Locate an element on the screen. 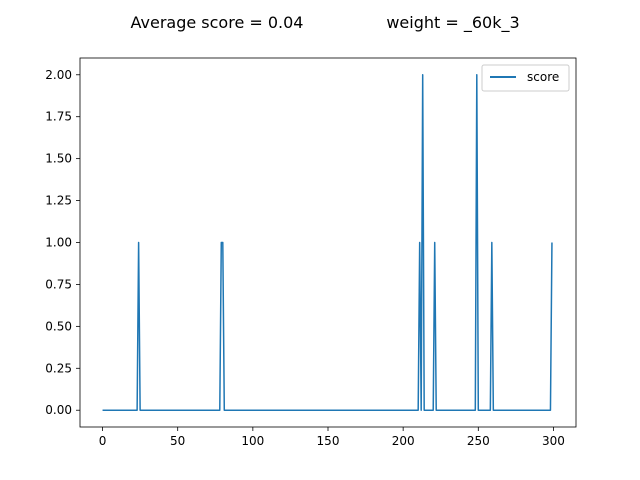 The width and height of the screenshot is (640, 480). y-tick-label: 1.25 is located at coordinates (58, 201).